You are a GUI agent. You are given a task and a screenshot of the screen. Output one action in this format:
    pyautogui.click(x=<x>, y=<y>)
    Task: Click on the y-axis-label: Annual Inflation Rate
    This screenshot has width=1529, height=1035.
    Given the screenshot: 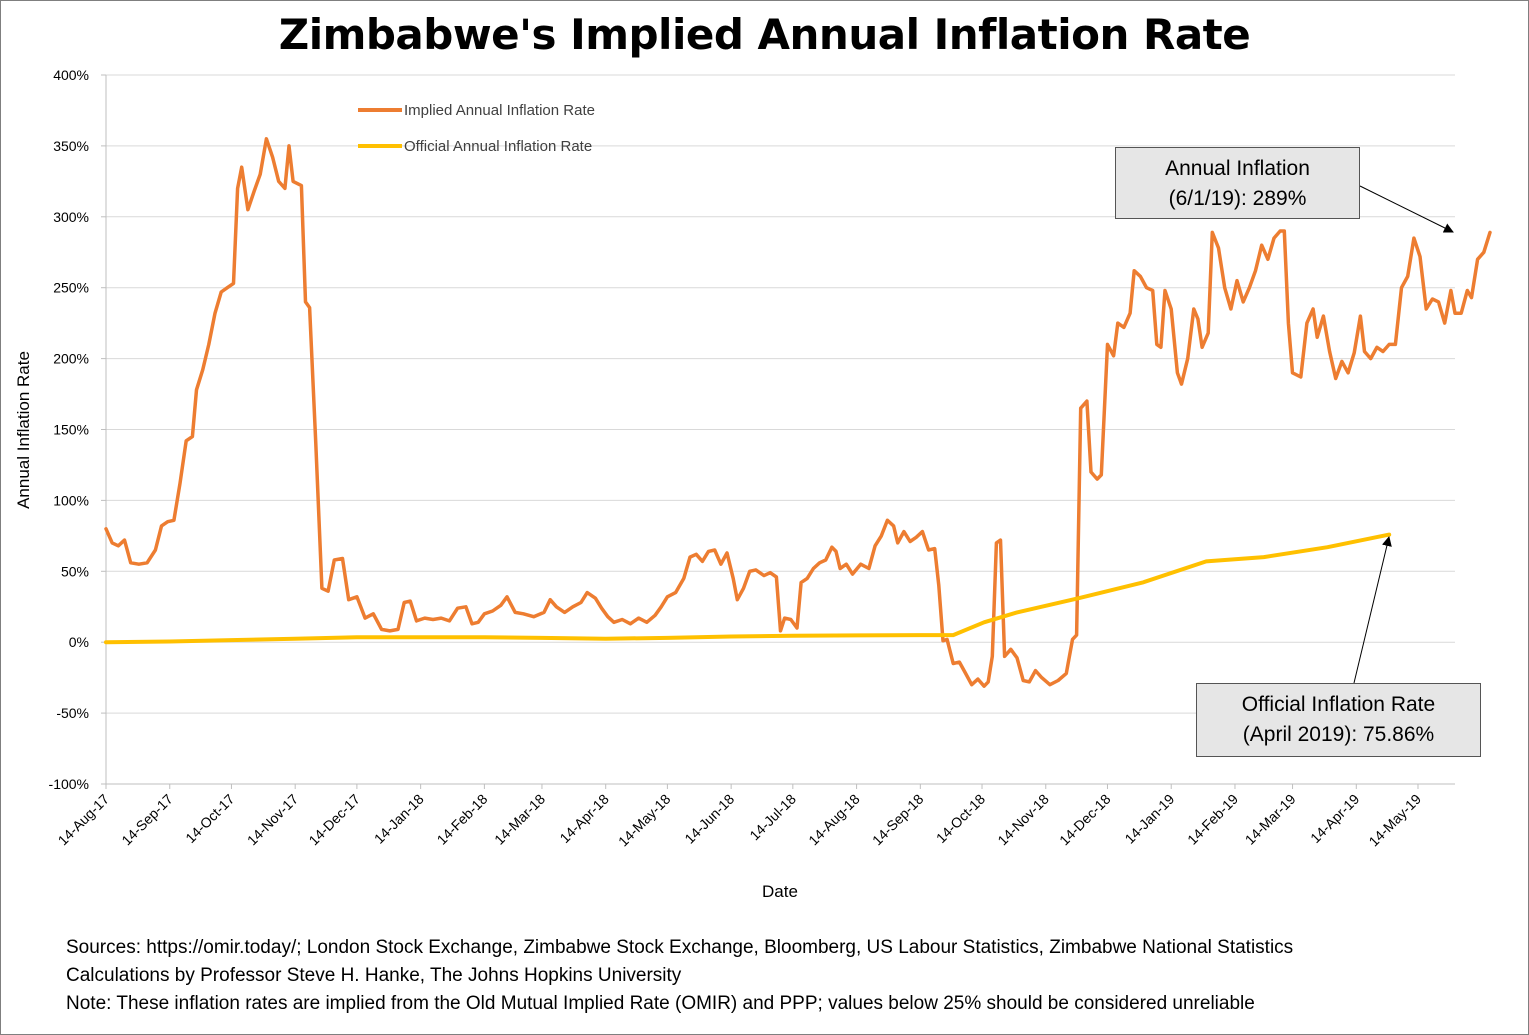 What is the action you would take?
    pyautogui.click(x=23, y=430)
    